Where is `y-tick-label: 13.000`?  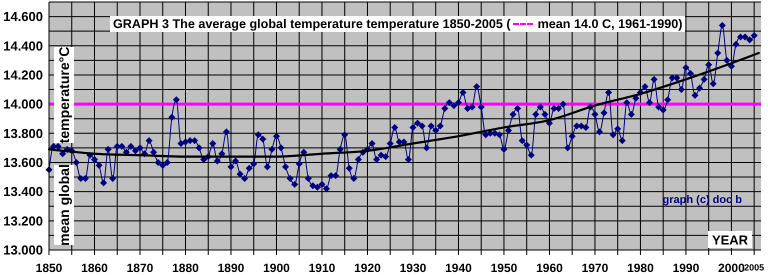
y-tick-label: 13.000 is located at coordinates (23, 250).